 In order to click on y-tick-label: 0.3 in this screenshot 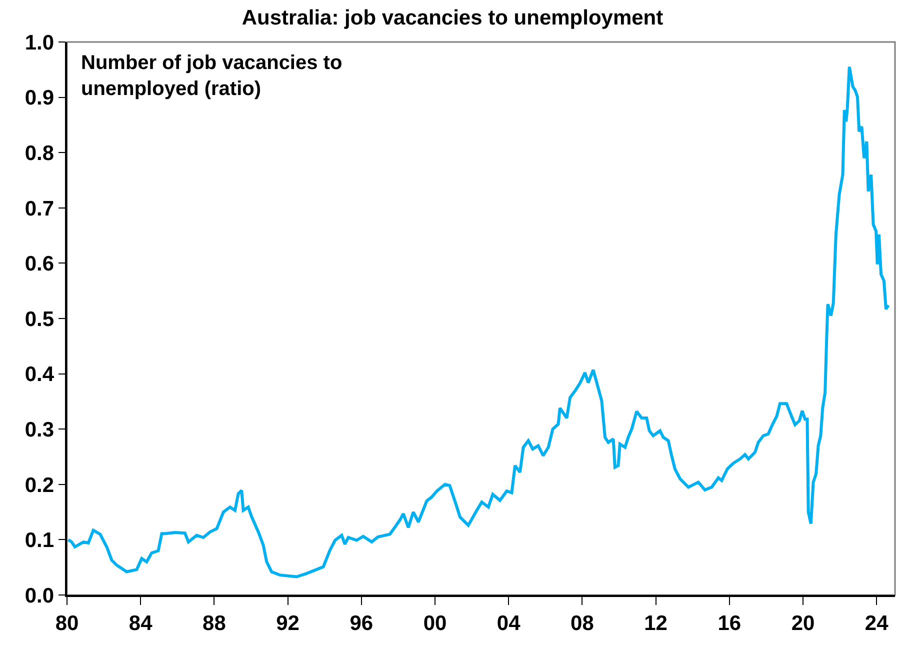, I will do `click(39, 430)`.